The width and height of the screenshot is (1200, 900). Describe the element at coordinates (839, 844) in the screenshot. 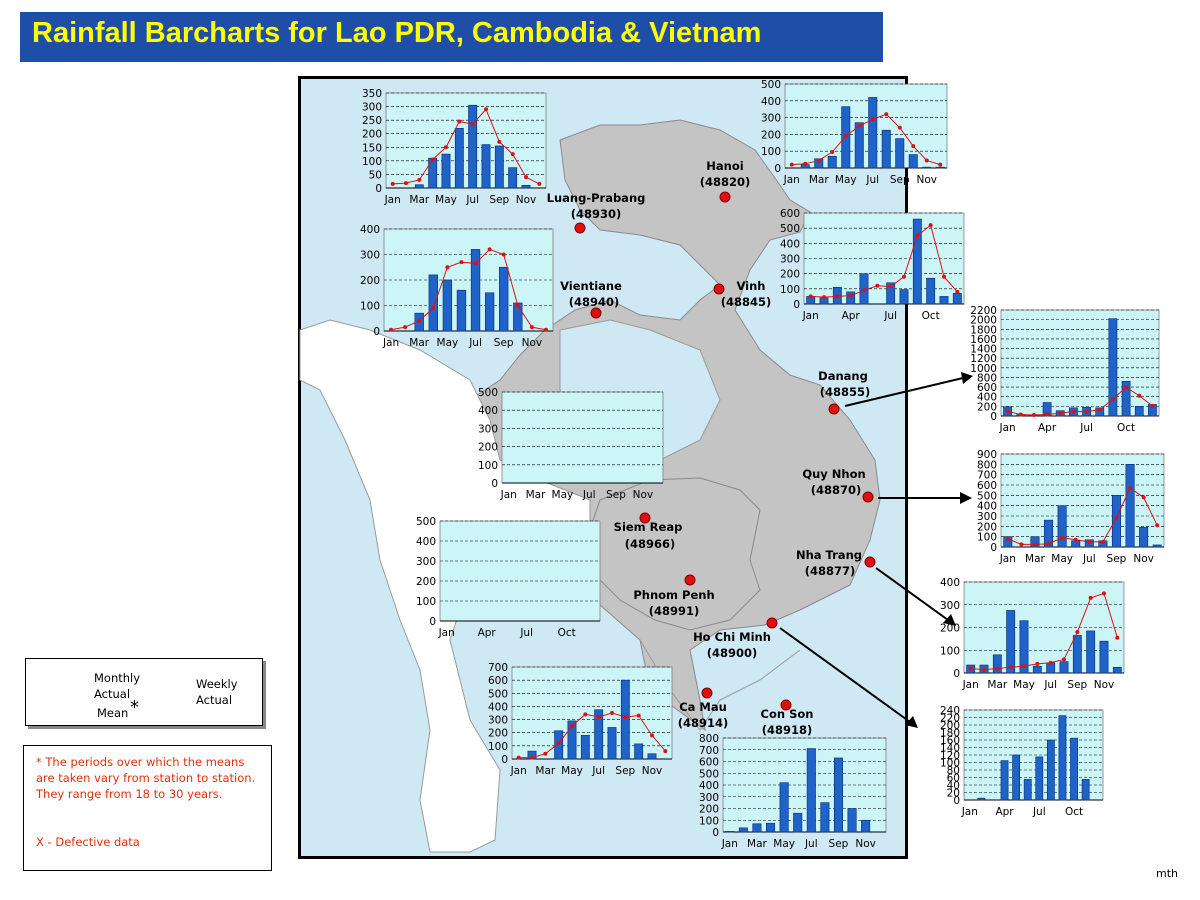

I see `x-tick-label: Sep` at that location.